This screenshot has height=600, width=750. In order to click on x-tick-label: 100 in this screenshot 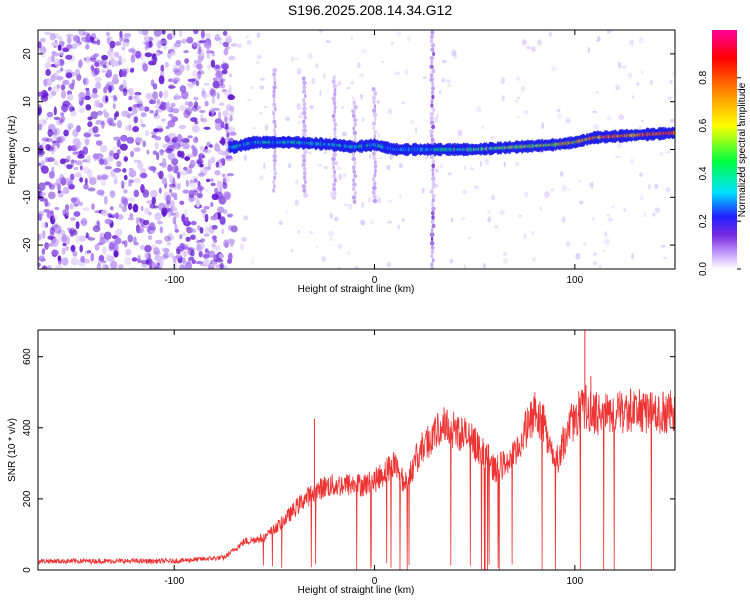, I will do `click(574, 280)`.